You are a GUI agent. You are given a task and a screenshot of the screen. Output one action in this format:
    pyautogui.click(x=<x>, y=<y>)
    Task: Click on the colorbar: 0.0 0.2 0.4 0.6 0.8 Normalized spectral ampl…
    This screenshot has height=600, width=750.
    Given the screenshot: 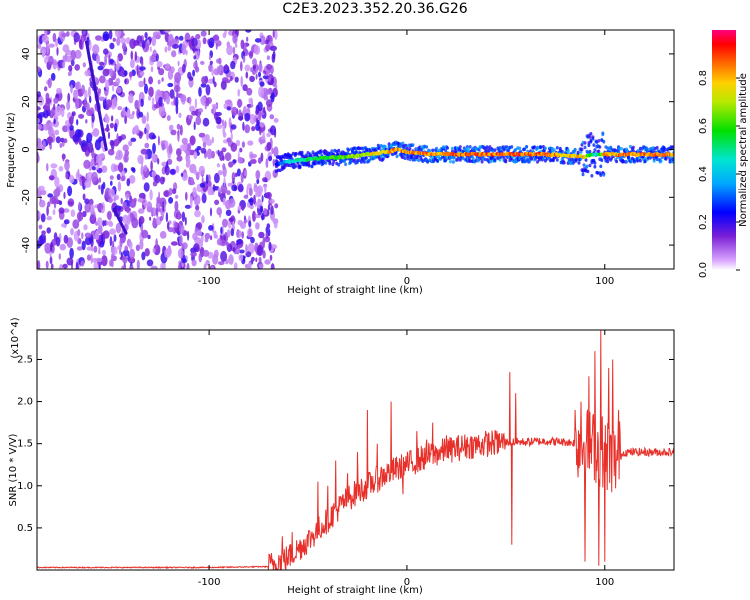 What is the action you would take?
    pyautogui.click(x=723, y=154)
    